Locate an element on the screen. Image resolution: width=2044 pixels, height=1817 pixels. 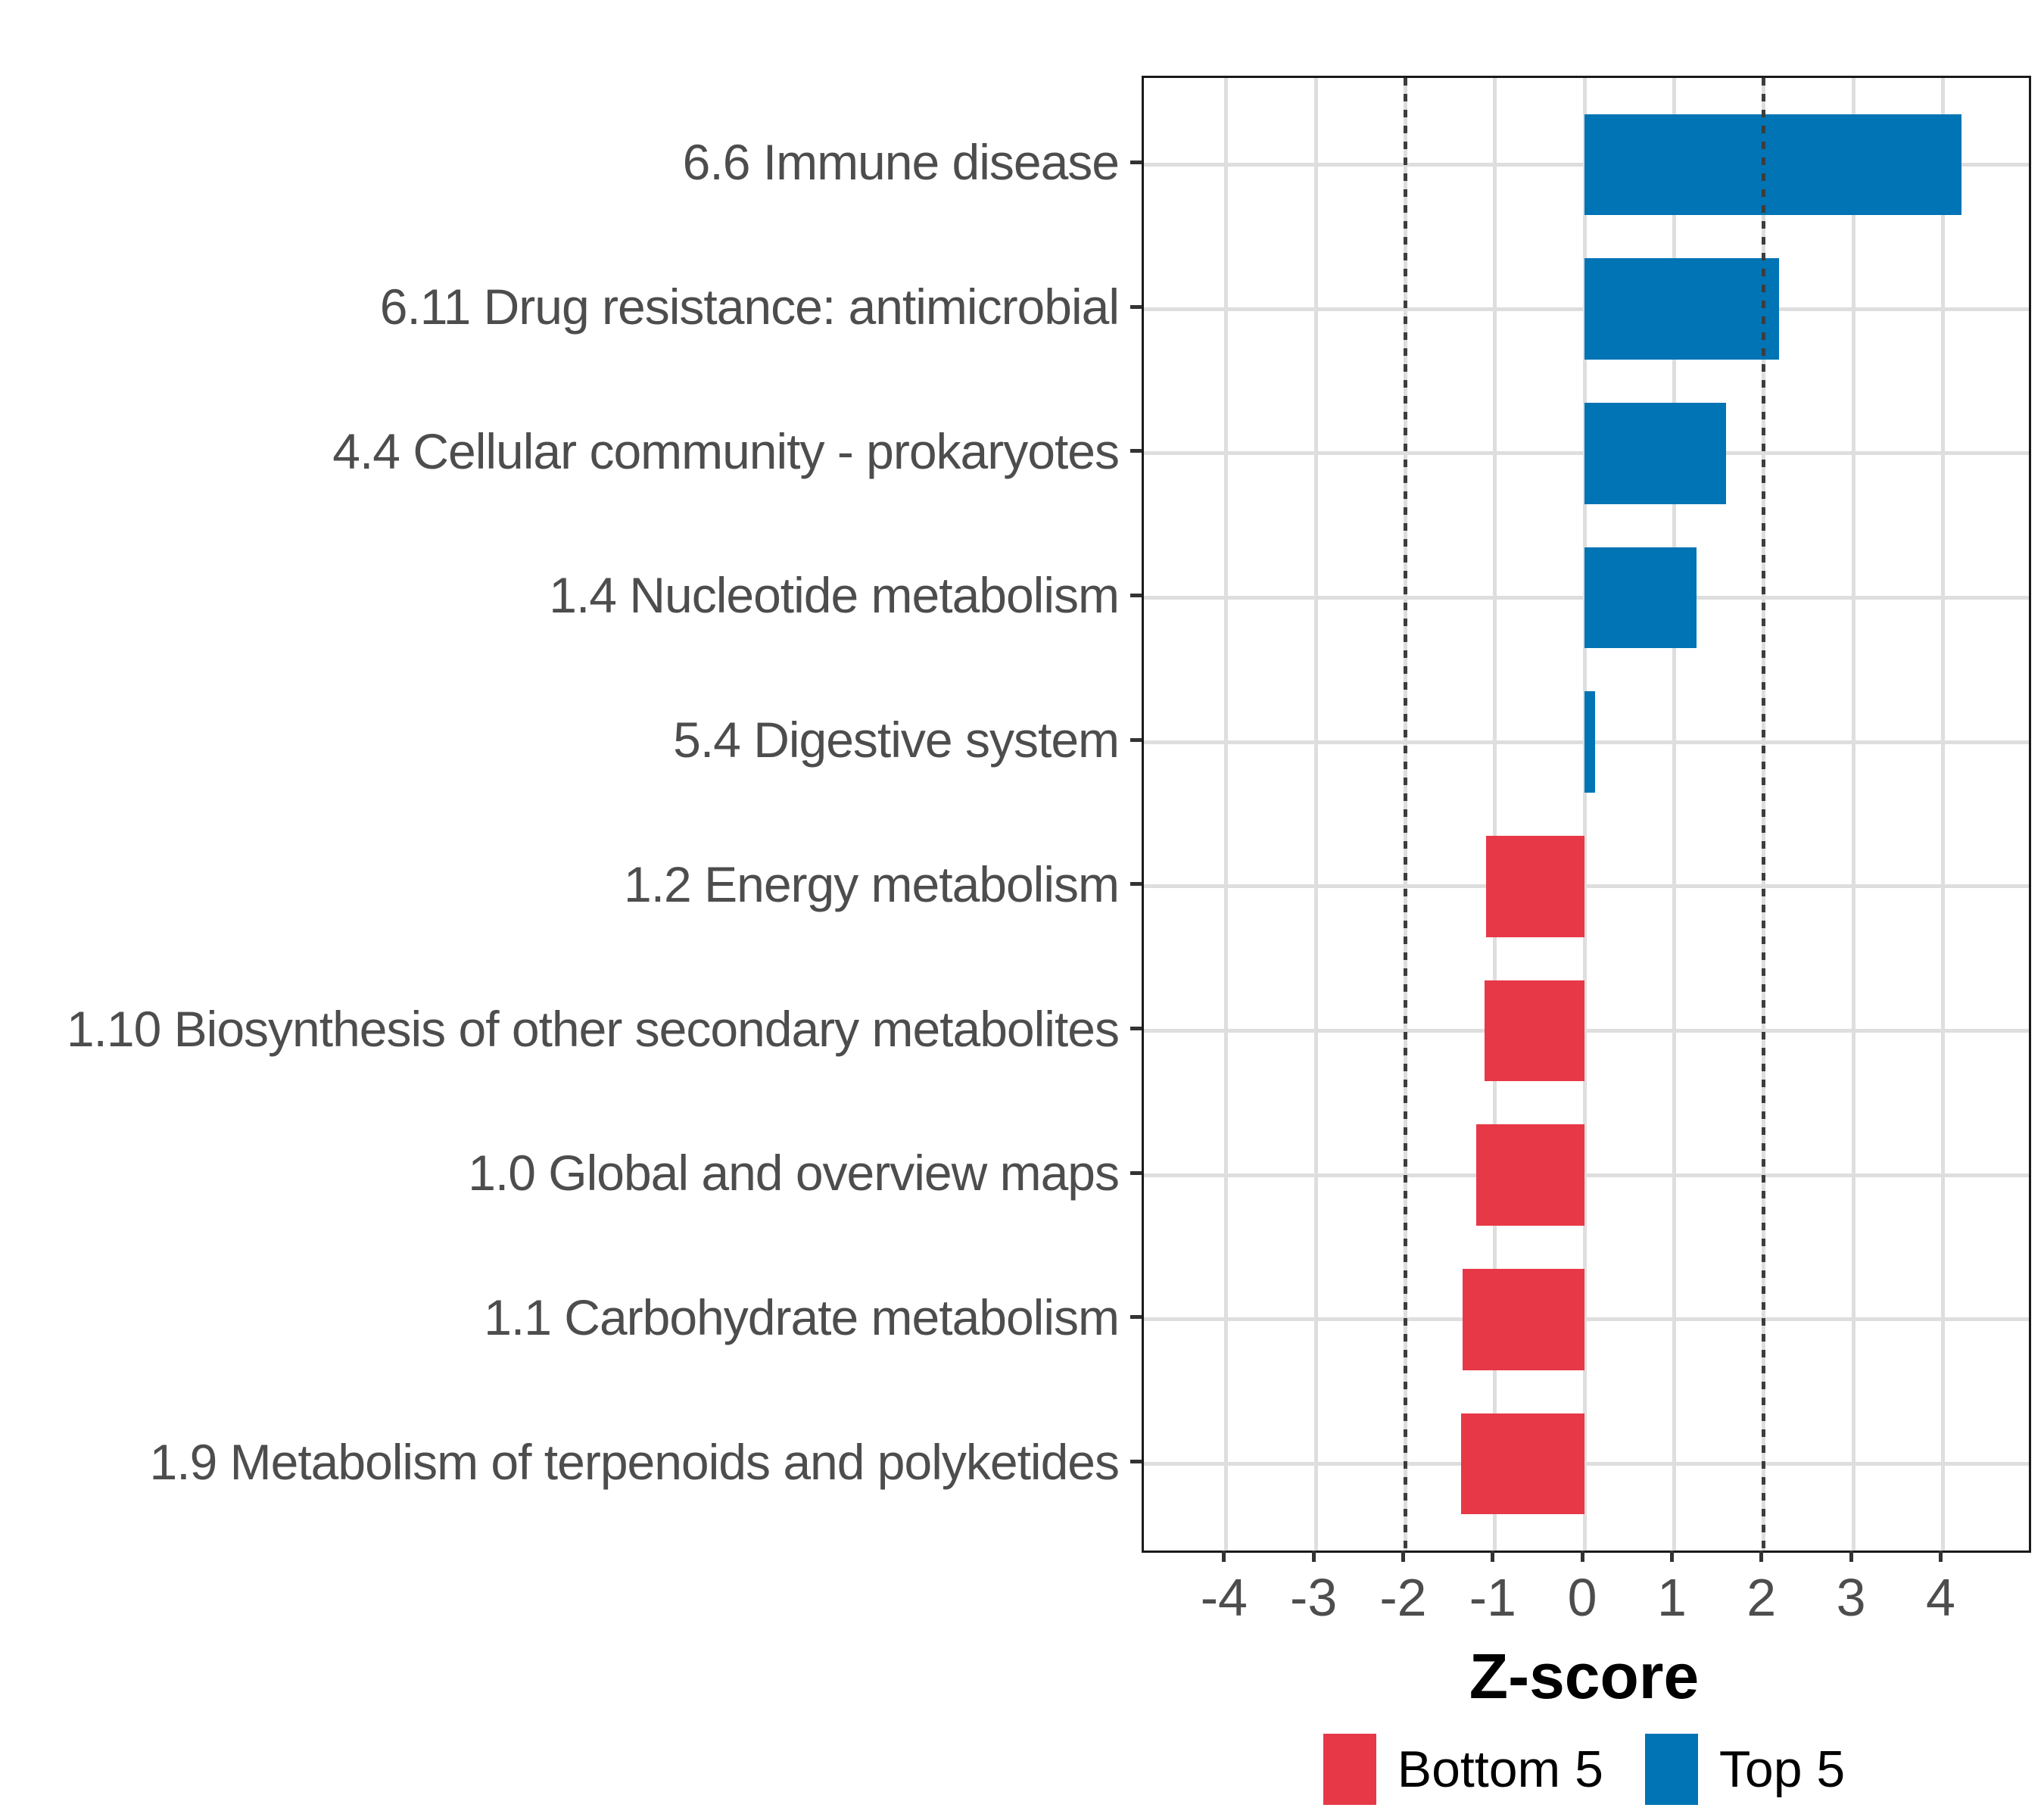
y-axis-label: 5.4 Digestive system is located at coordinates (896, 740).